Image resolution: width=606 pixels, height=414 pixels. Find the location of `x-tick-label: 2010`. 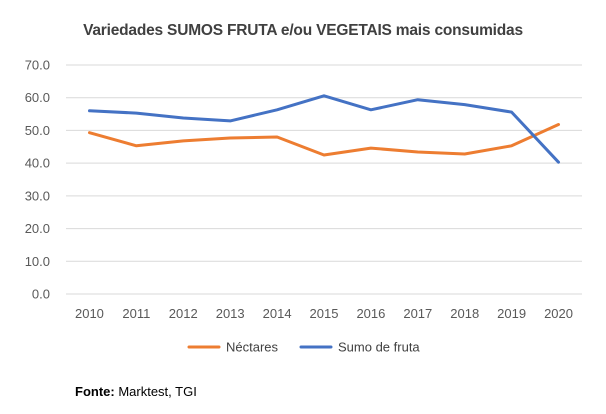

x-tick-label: 2010 is located at coordinates (89, 313).